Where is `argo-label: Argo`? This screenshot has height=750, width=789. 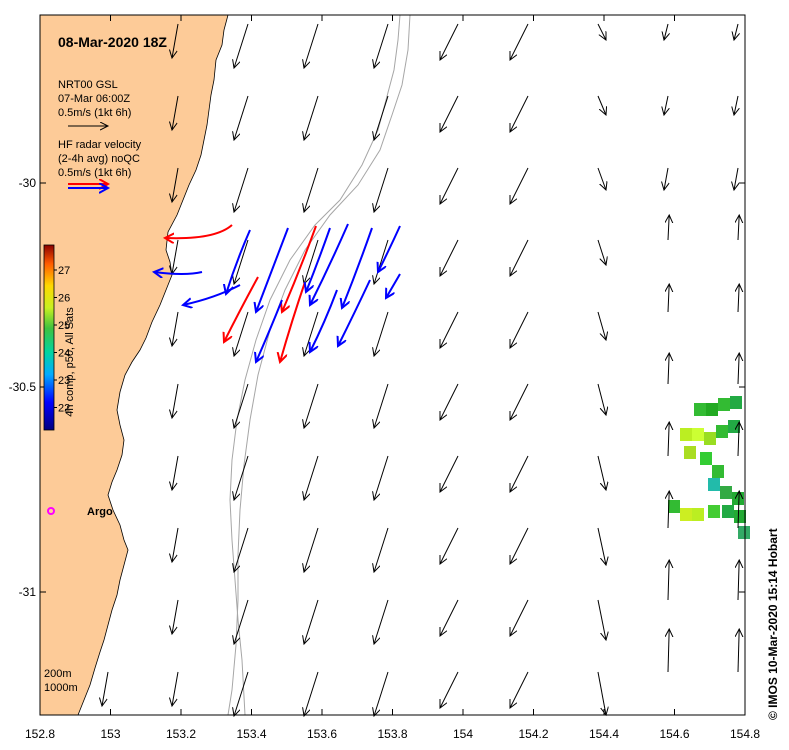 argo-label: Argo is located at coordinates (100, 512).